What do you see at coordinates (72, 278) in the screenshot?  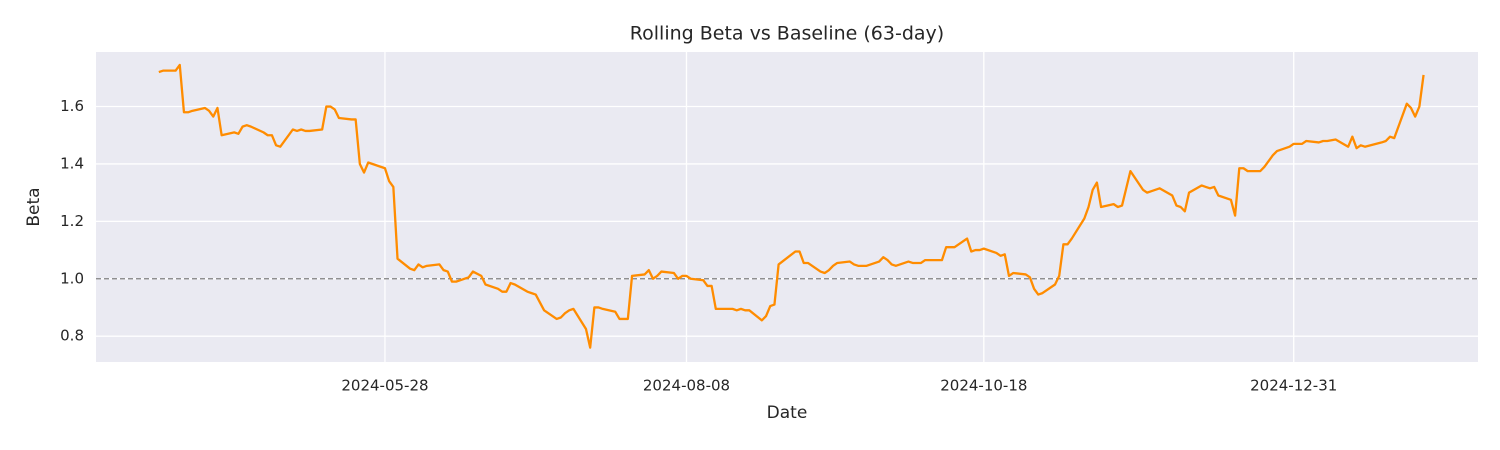 I see `y-tick-label: 1.0` at bounding box center [72, 278].